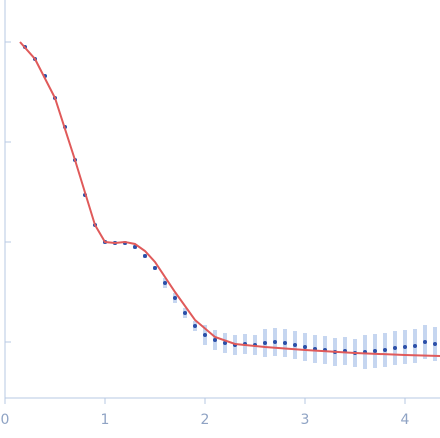  Describe the element at coordinates (405, 420) in the screenshot. I see `x-tick-label: 4` at that location.